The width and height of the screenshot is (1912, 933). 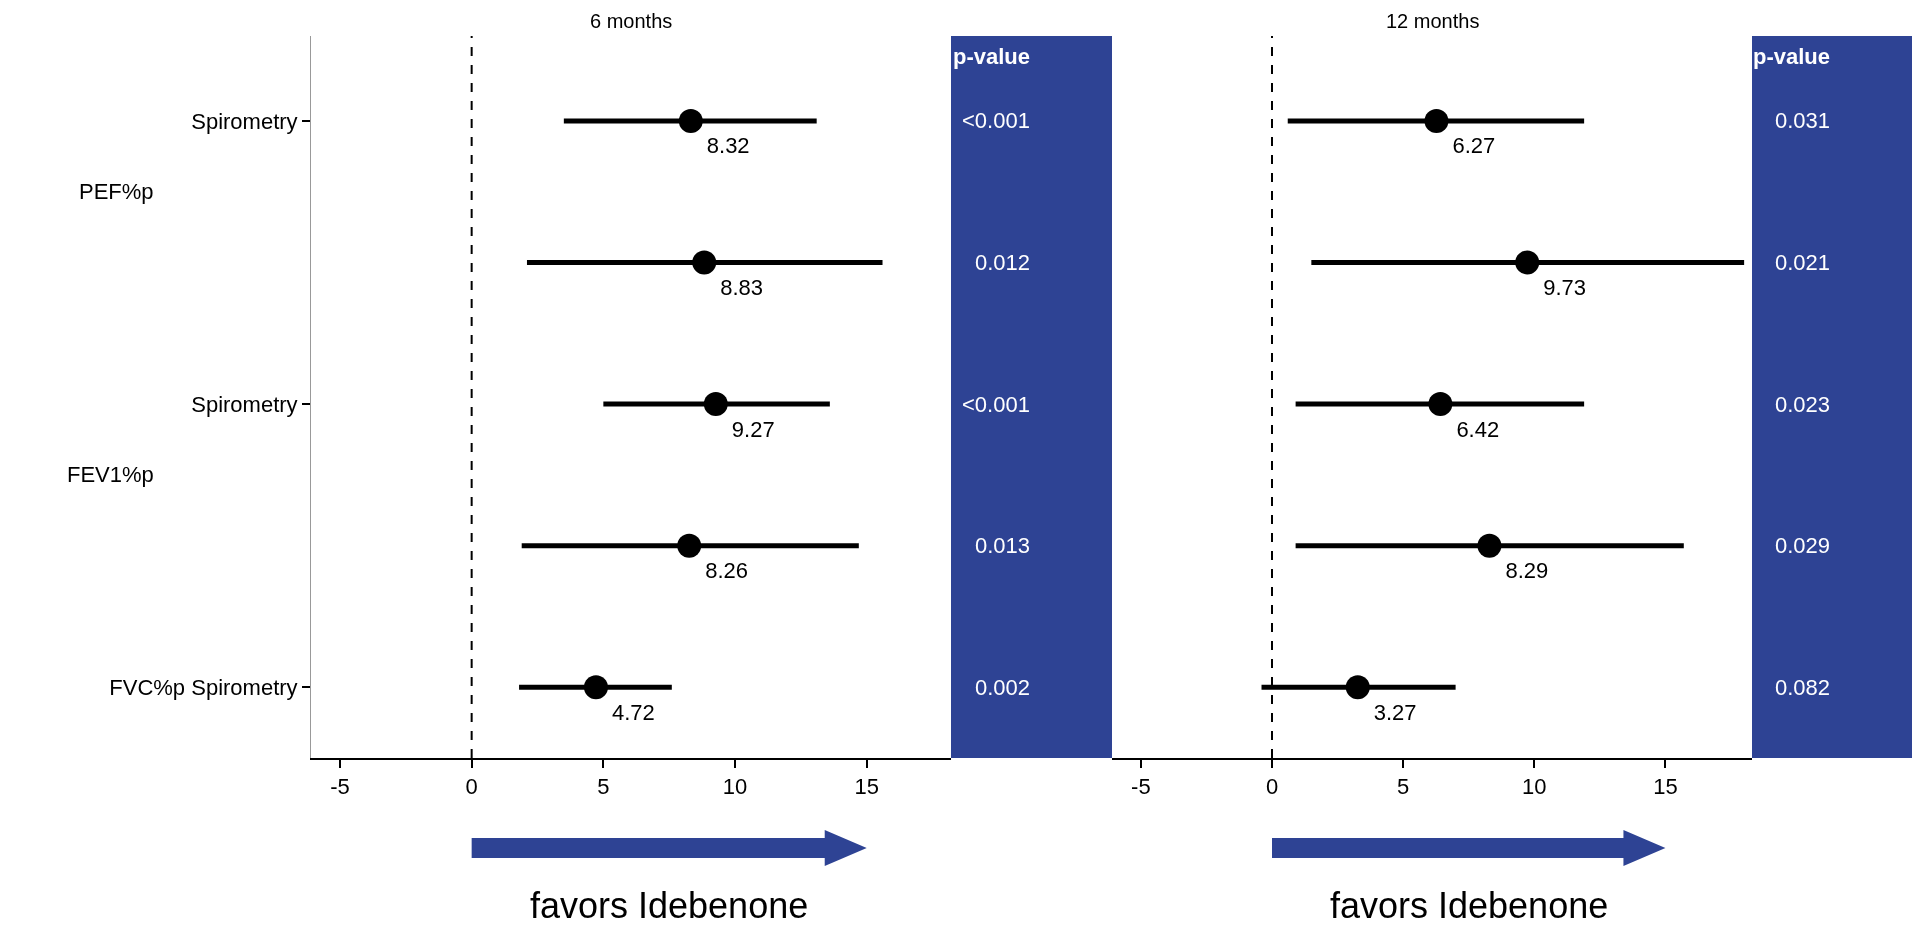 What do you see at coordinates (1803, 545) in the screenshot?
I see `text: 0.029` at bounding box center [1803, 545].